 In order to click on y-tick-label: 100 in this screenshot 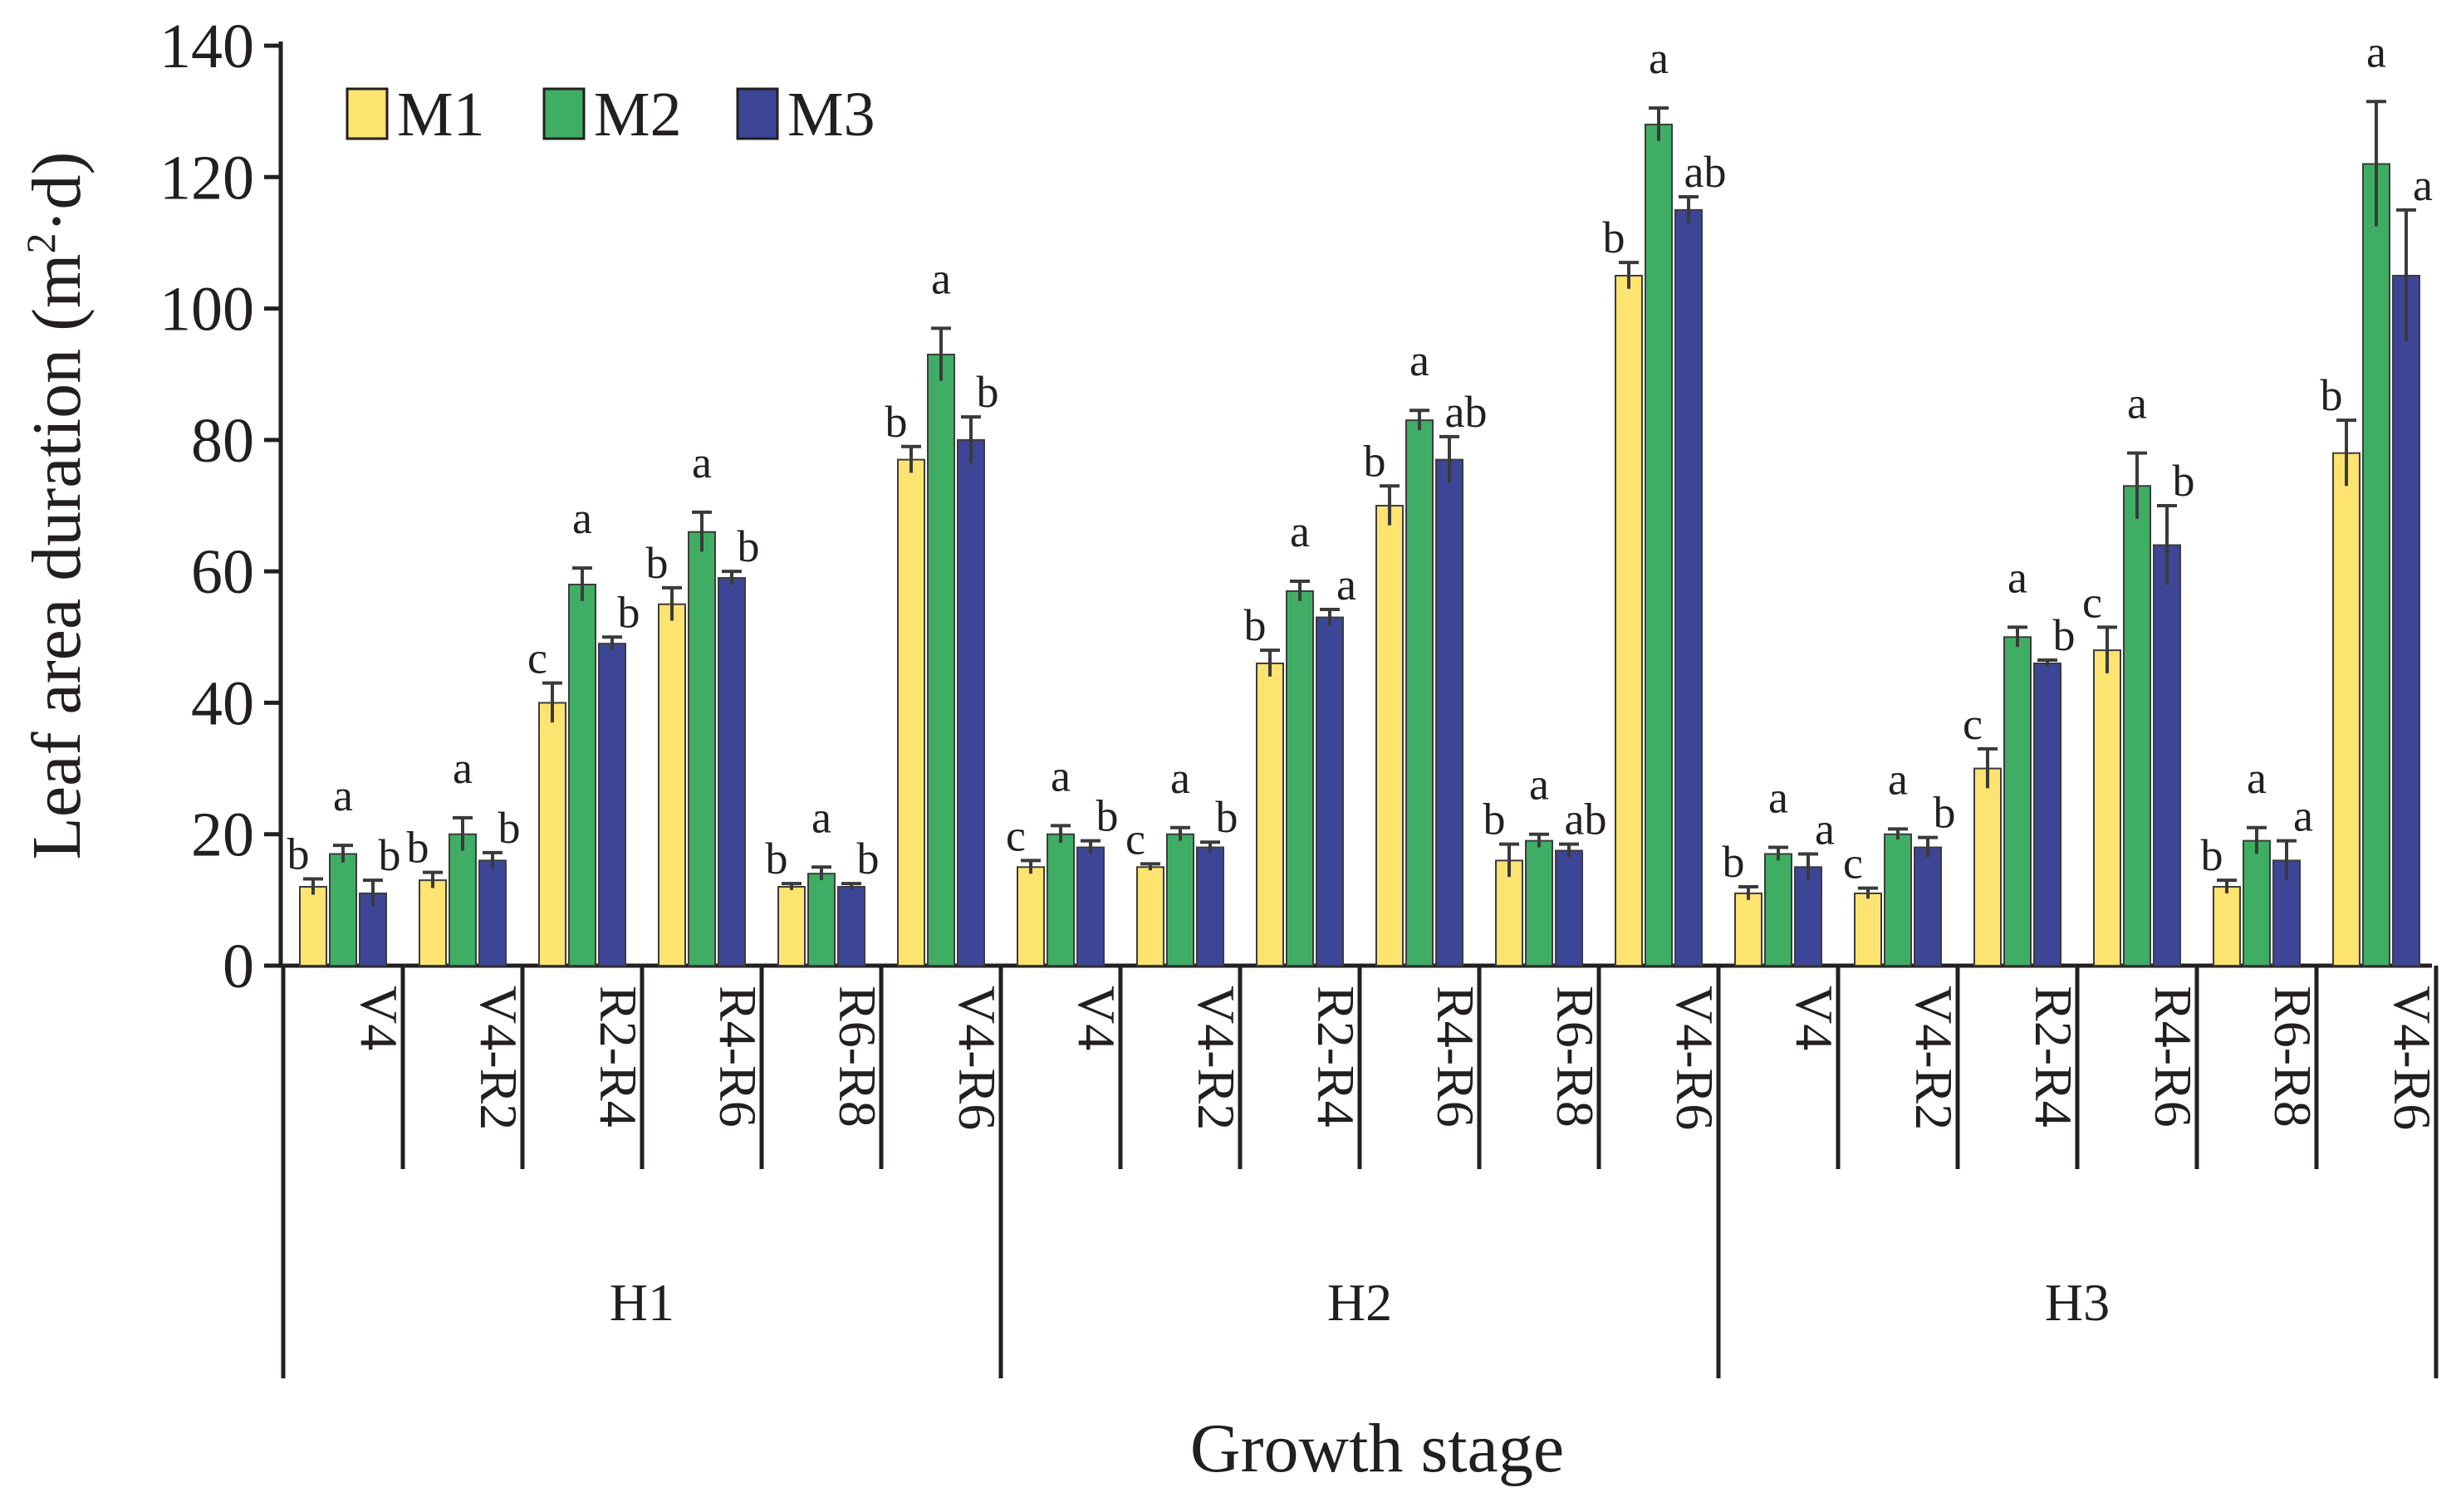, I will do `click(207, 310)`.